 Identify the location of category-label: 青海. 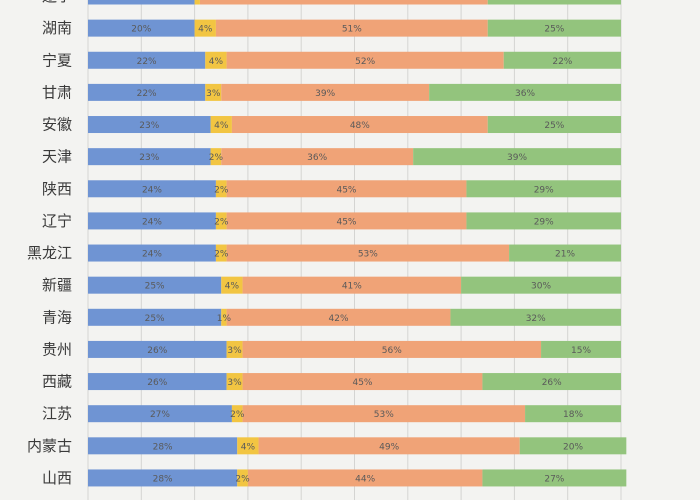
(57, 317).